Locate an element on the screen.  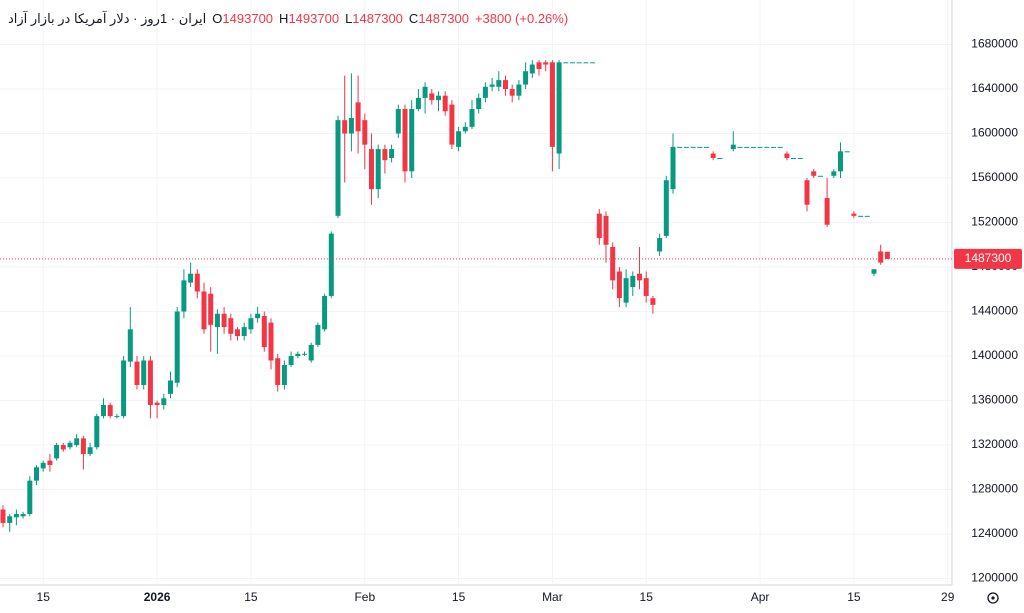
y-tick-label: 1200000 is located at coordinates (994, 578).